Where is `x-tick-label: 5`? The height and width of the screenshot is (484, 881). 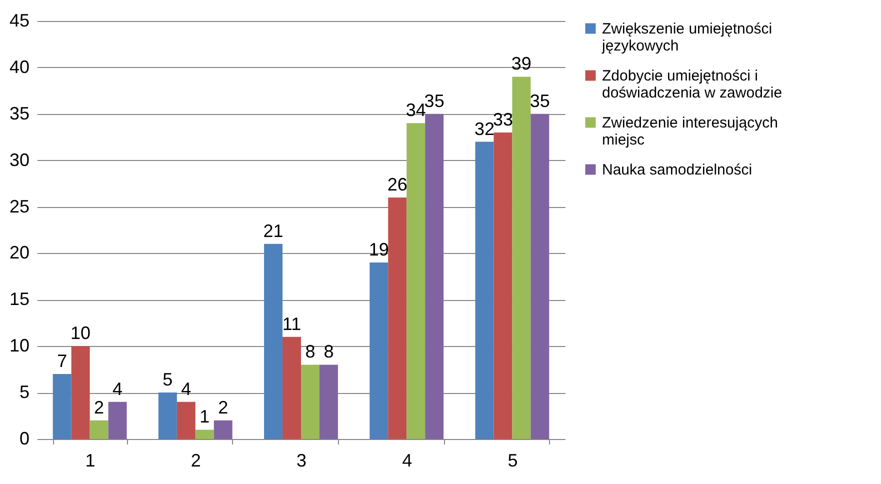
x-tick-label: 5 is located at coordinates (513, 460).